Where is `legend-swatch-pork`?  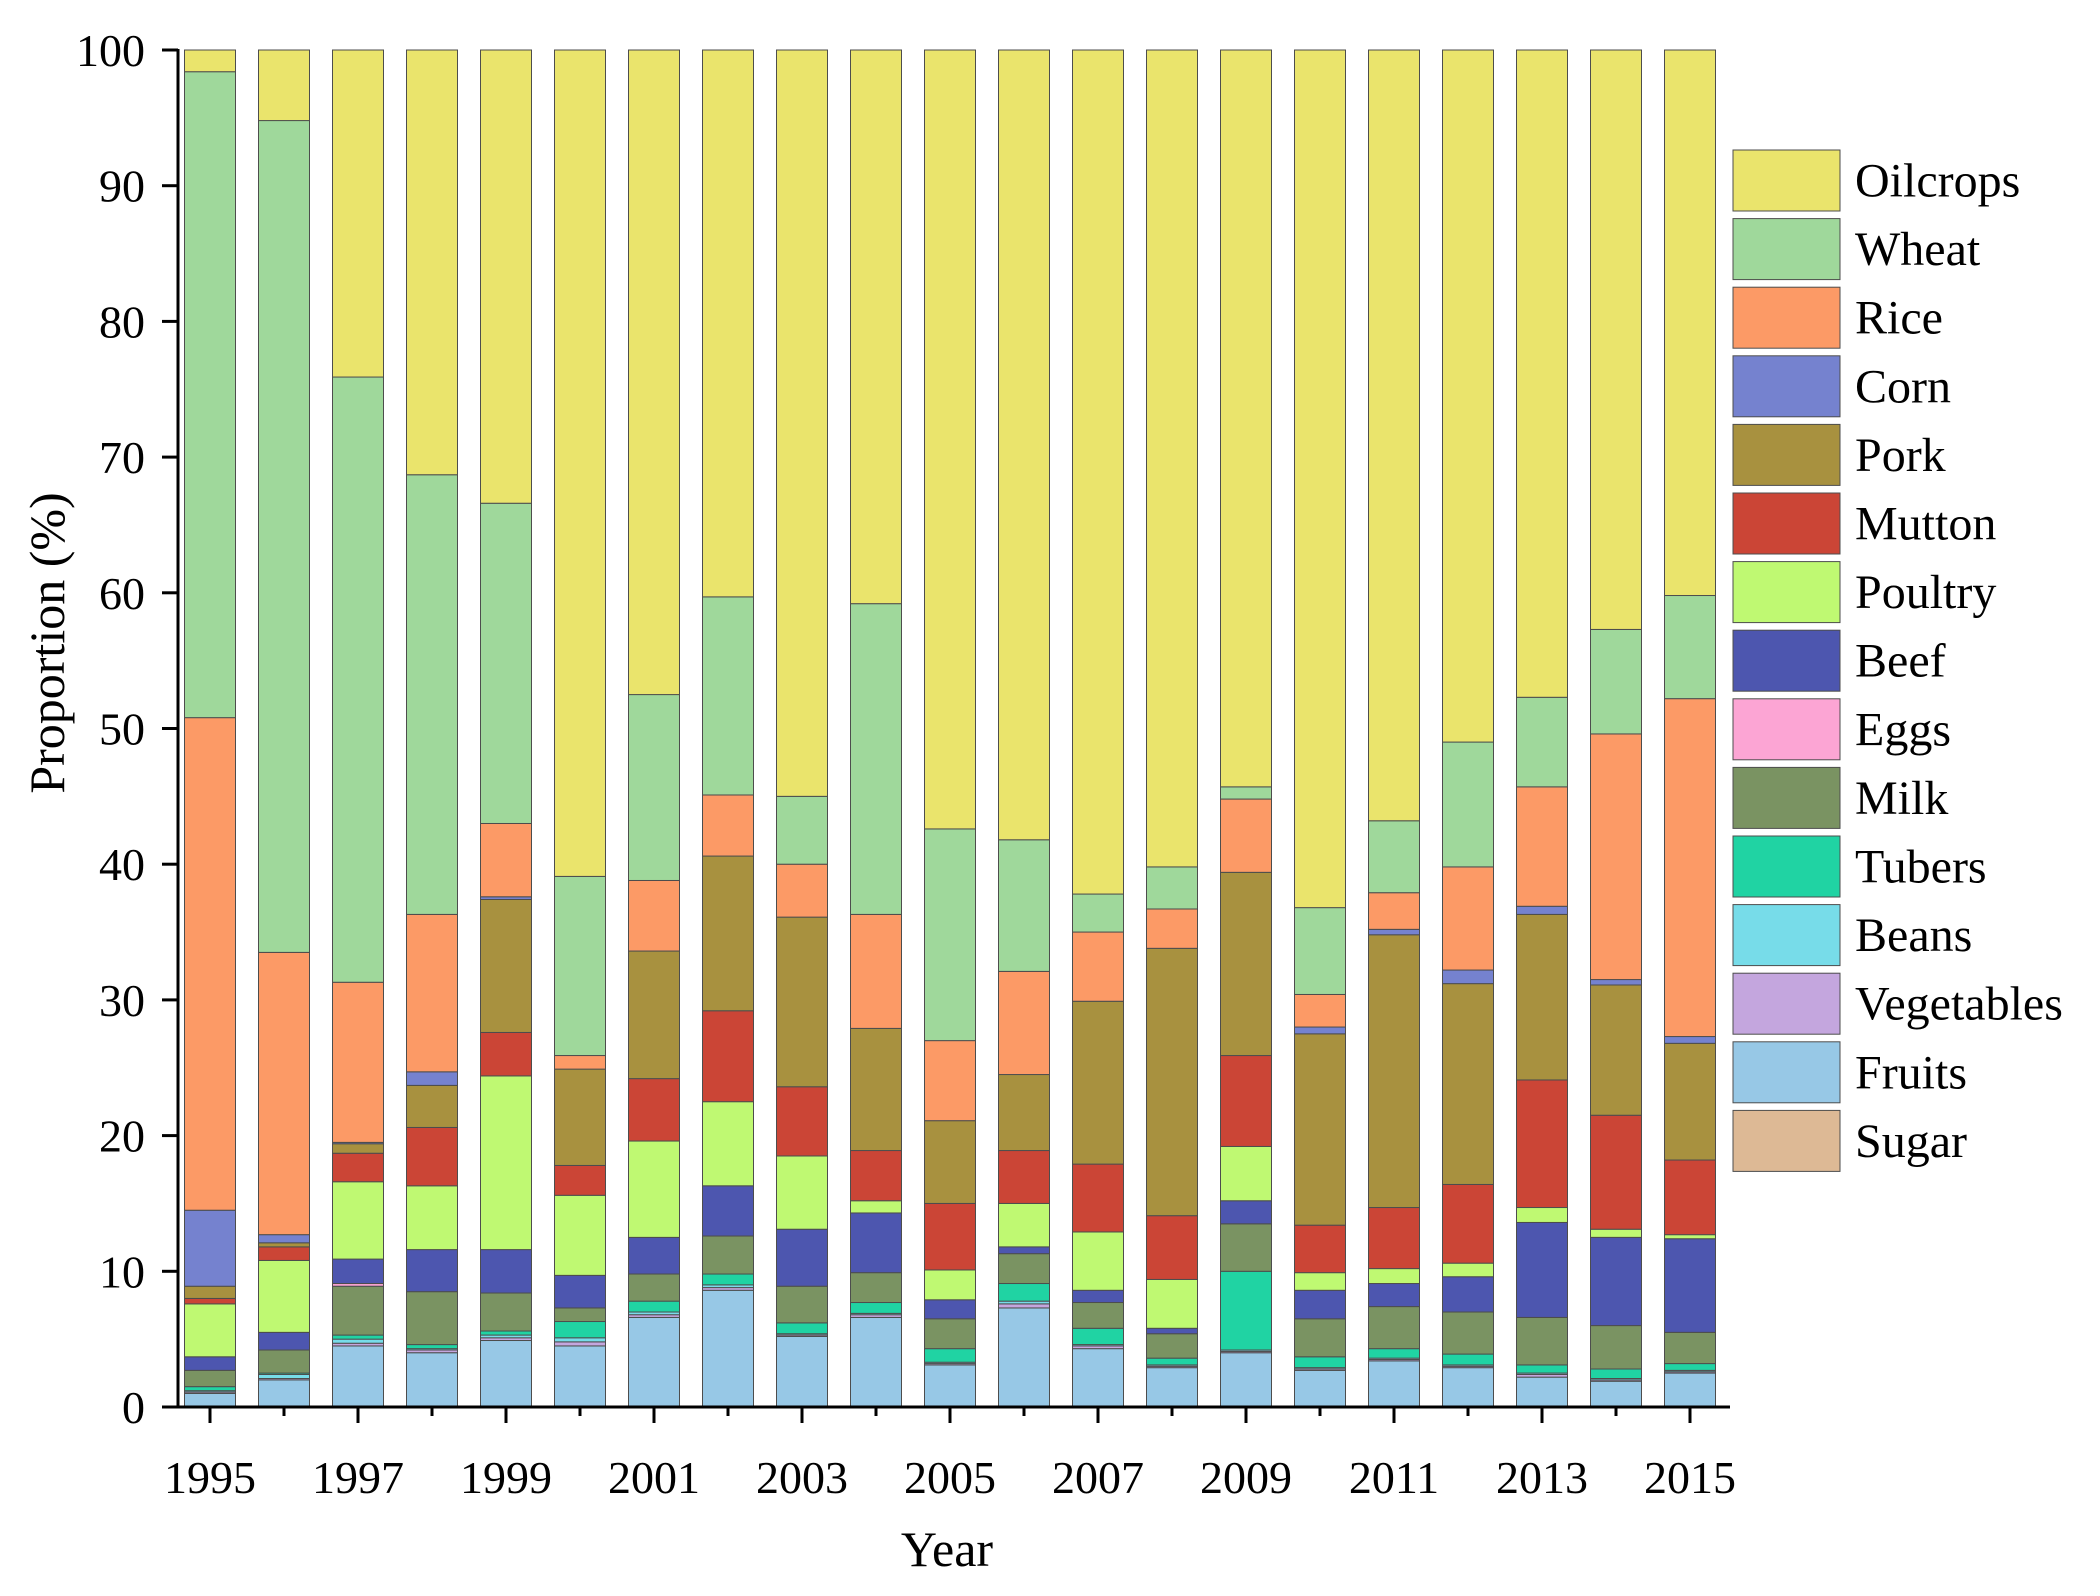 legend-swatch-pork is located at coordinates (1786, 454).